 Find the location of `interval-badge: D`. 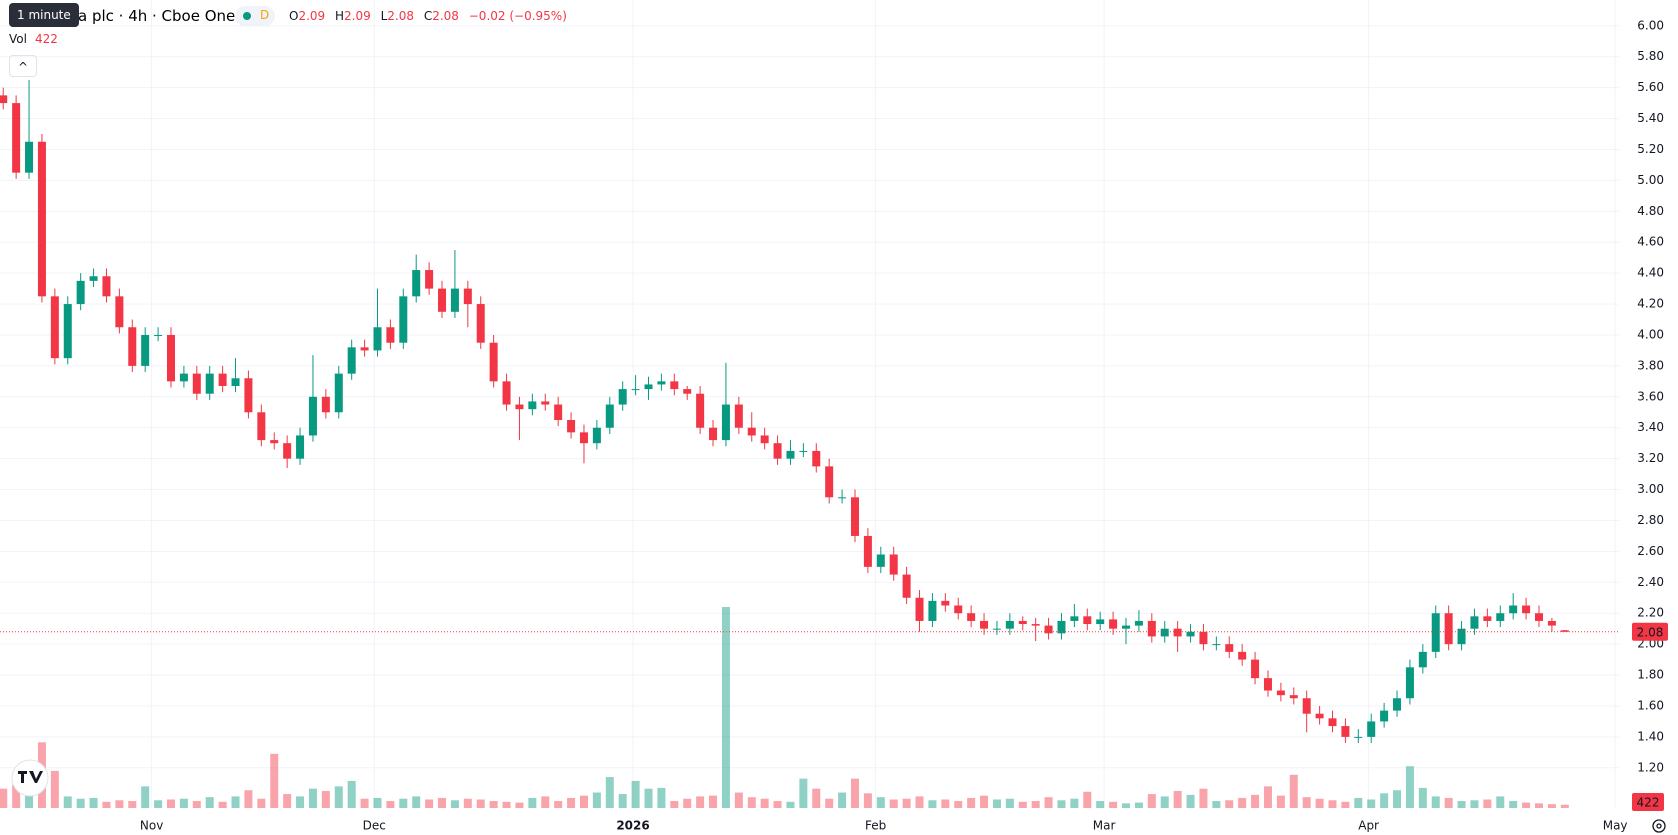

interval-badge: D is located at coordinates (265, 15).